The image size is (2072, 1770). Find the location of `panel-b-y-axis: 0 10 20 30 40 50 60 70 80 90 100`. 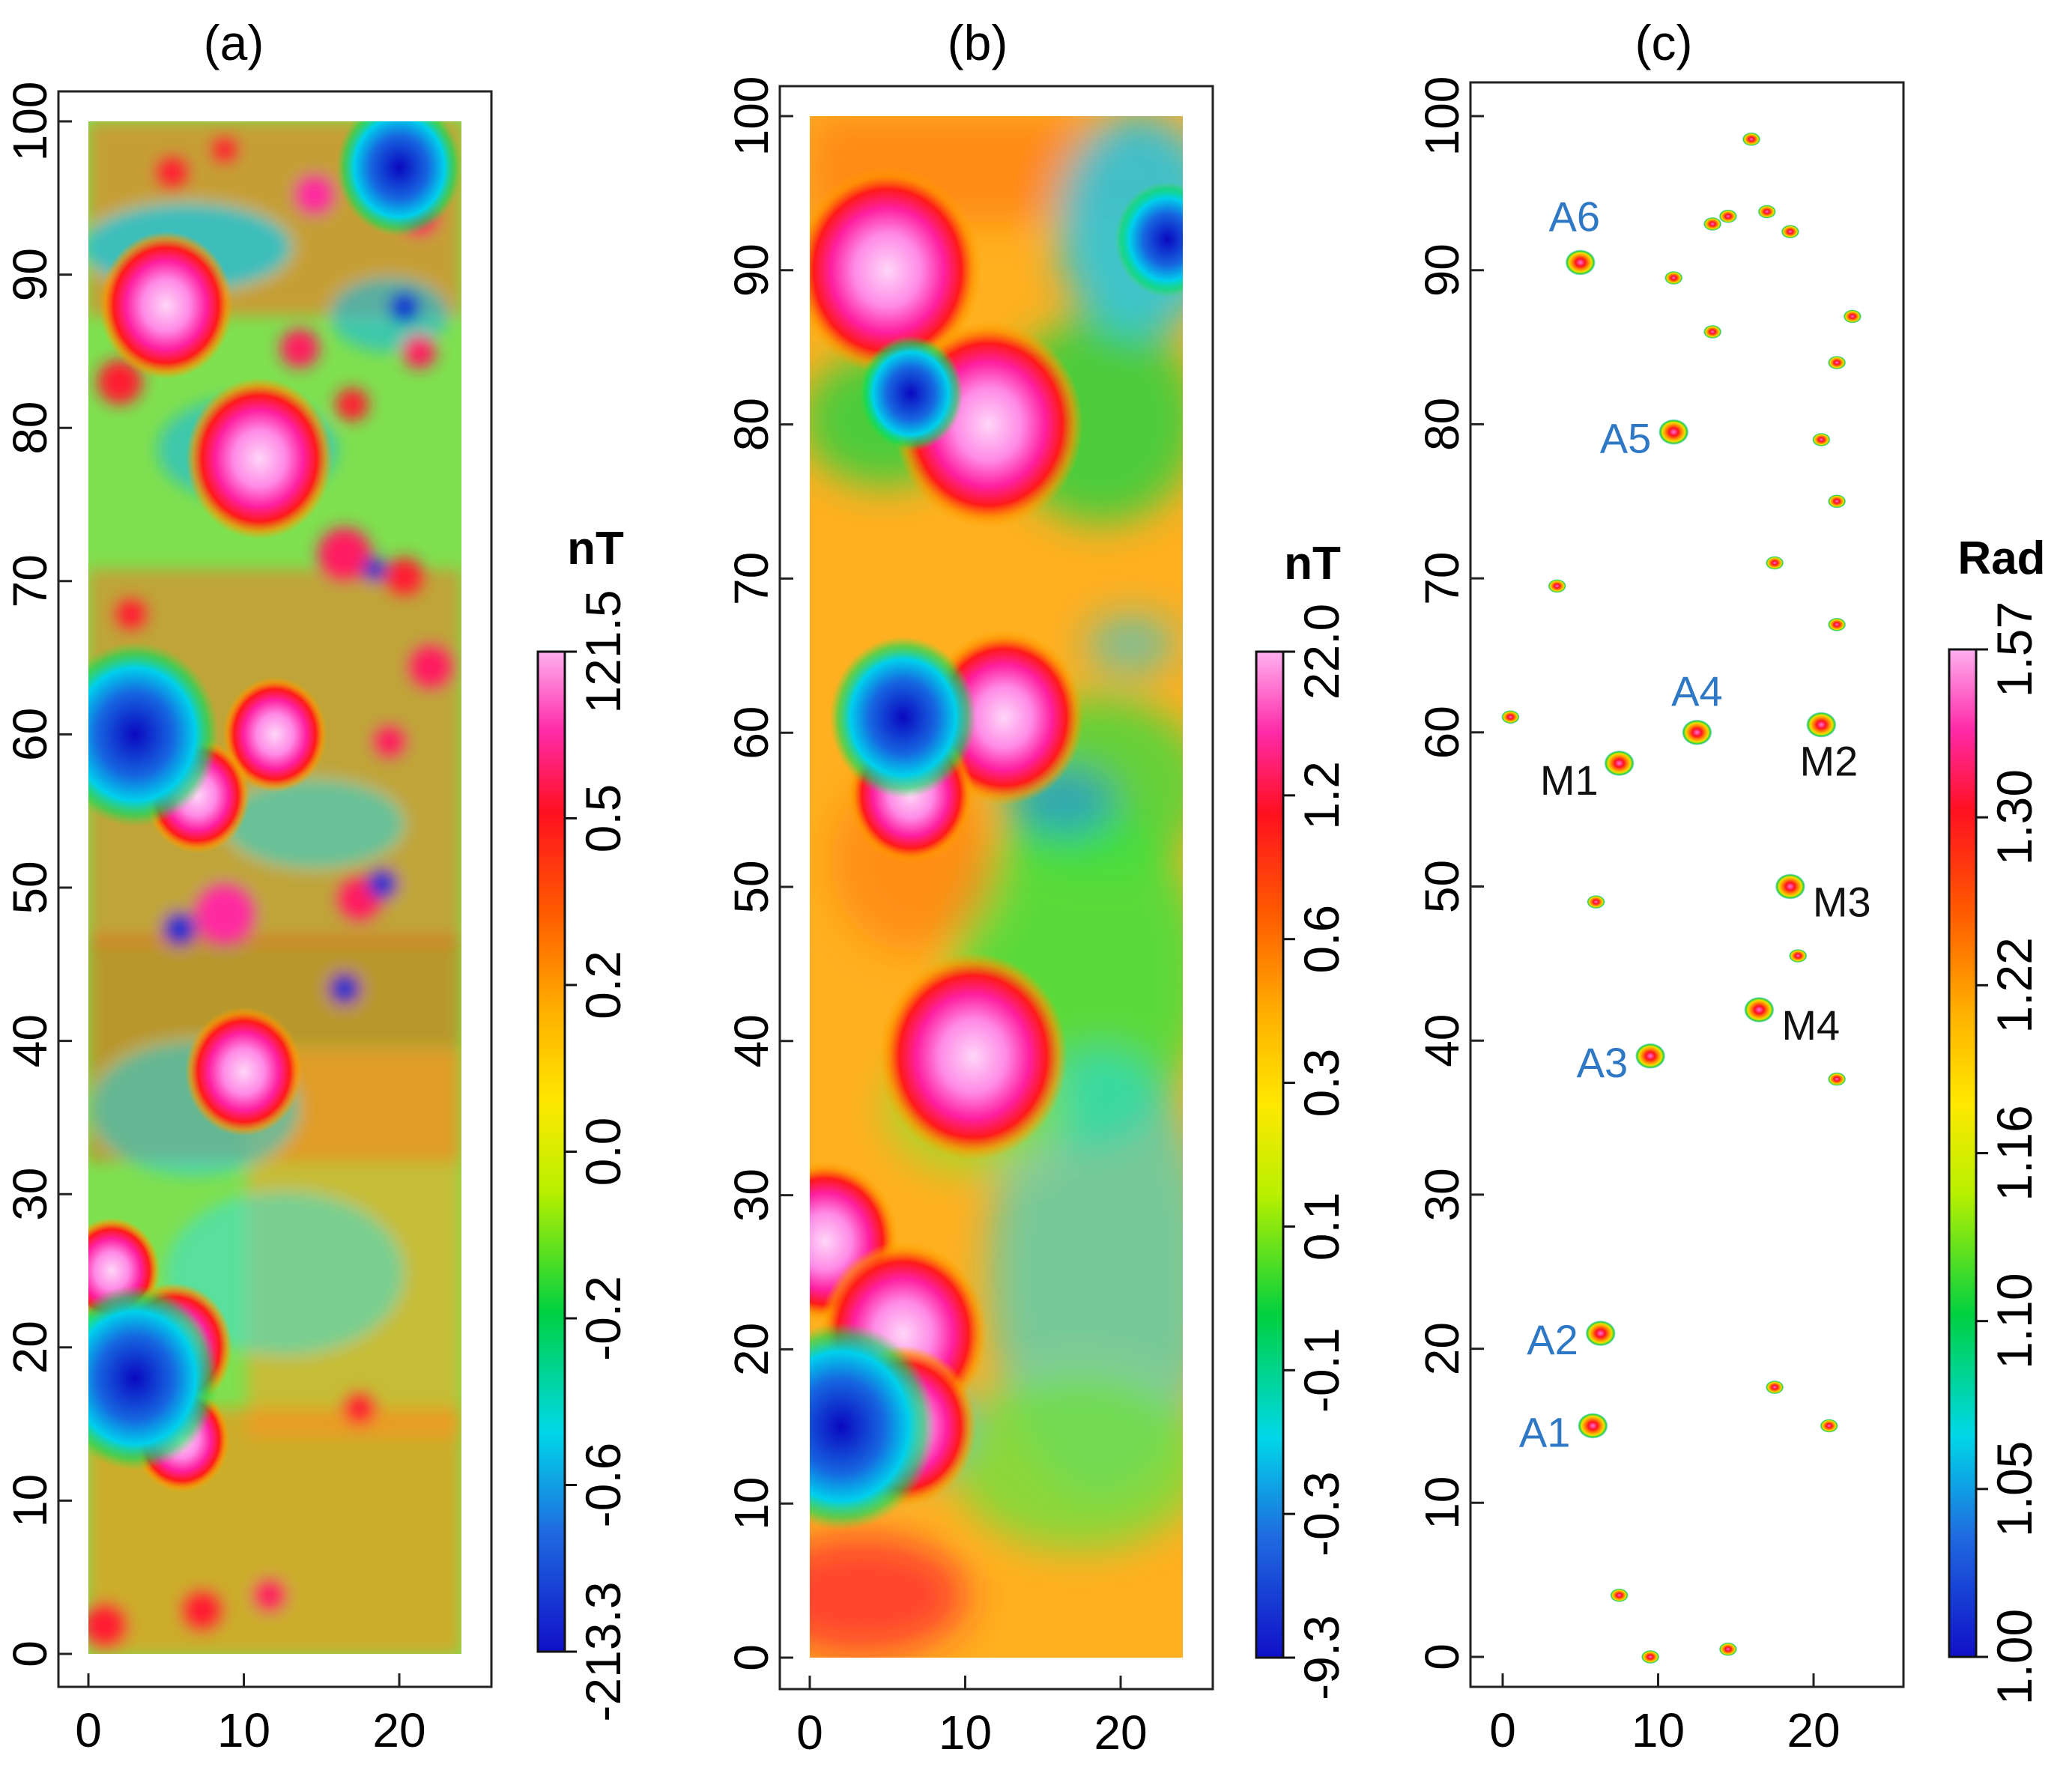

panel-b-y-axis: 0 10 20 30 40 50 60 70 80 90 100 is located at coordinates (759, 873).